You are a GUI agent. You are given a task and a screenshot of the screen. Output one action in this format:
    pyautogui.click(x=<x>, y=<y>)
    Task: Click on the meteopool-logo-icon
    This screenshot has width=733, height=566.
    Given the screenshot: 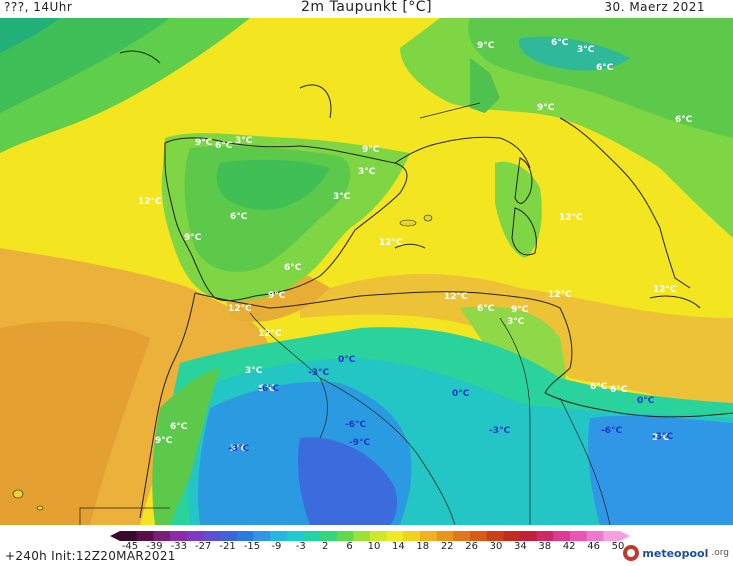 What is the action you would take?
    pyautogui.click(x=631, y=553)
    